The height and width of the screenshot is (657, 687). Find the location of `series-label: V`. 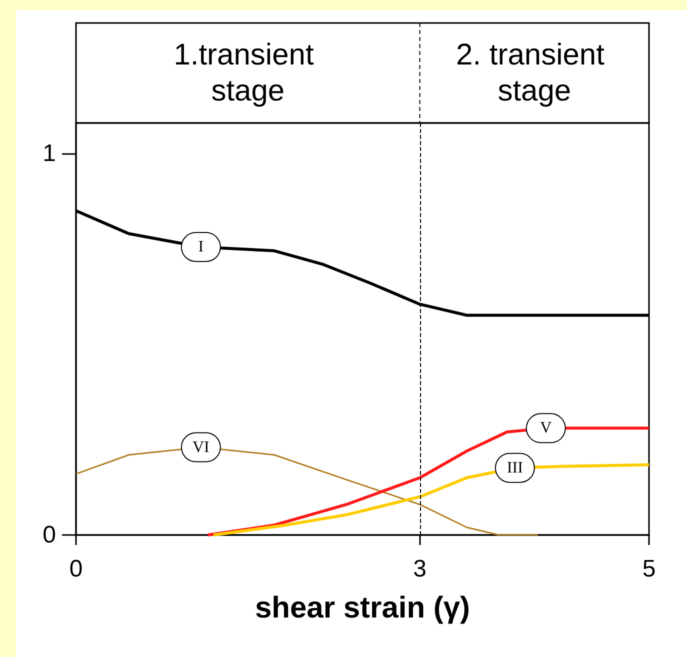

series-label: V is located at coordinates (546, 428).